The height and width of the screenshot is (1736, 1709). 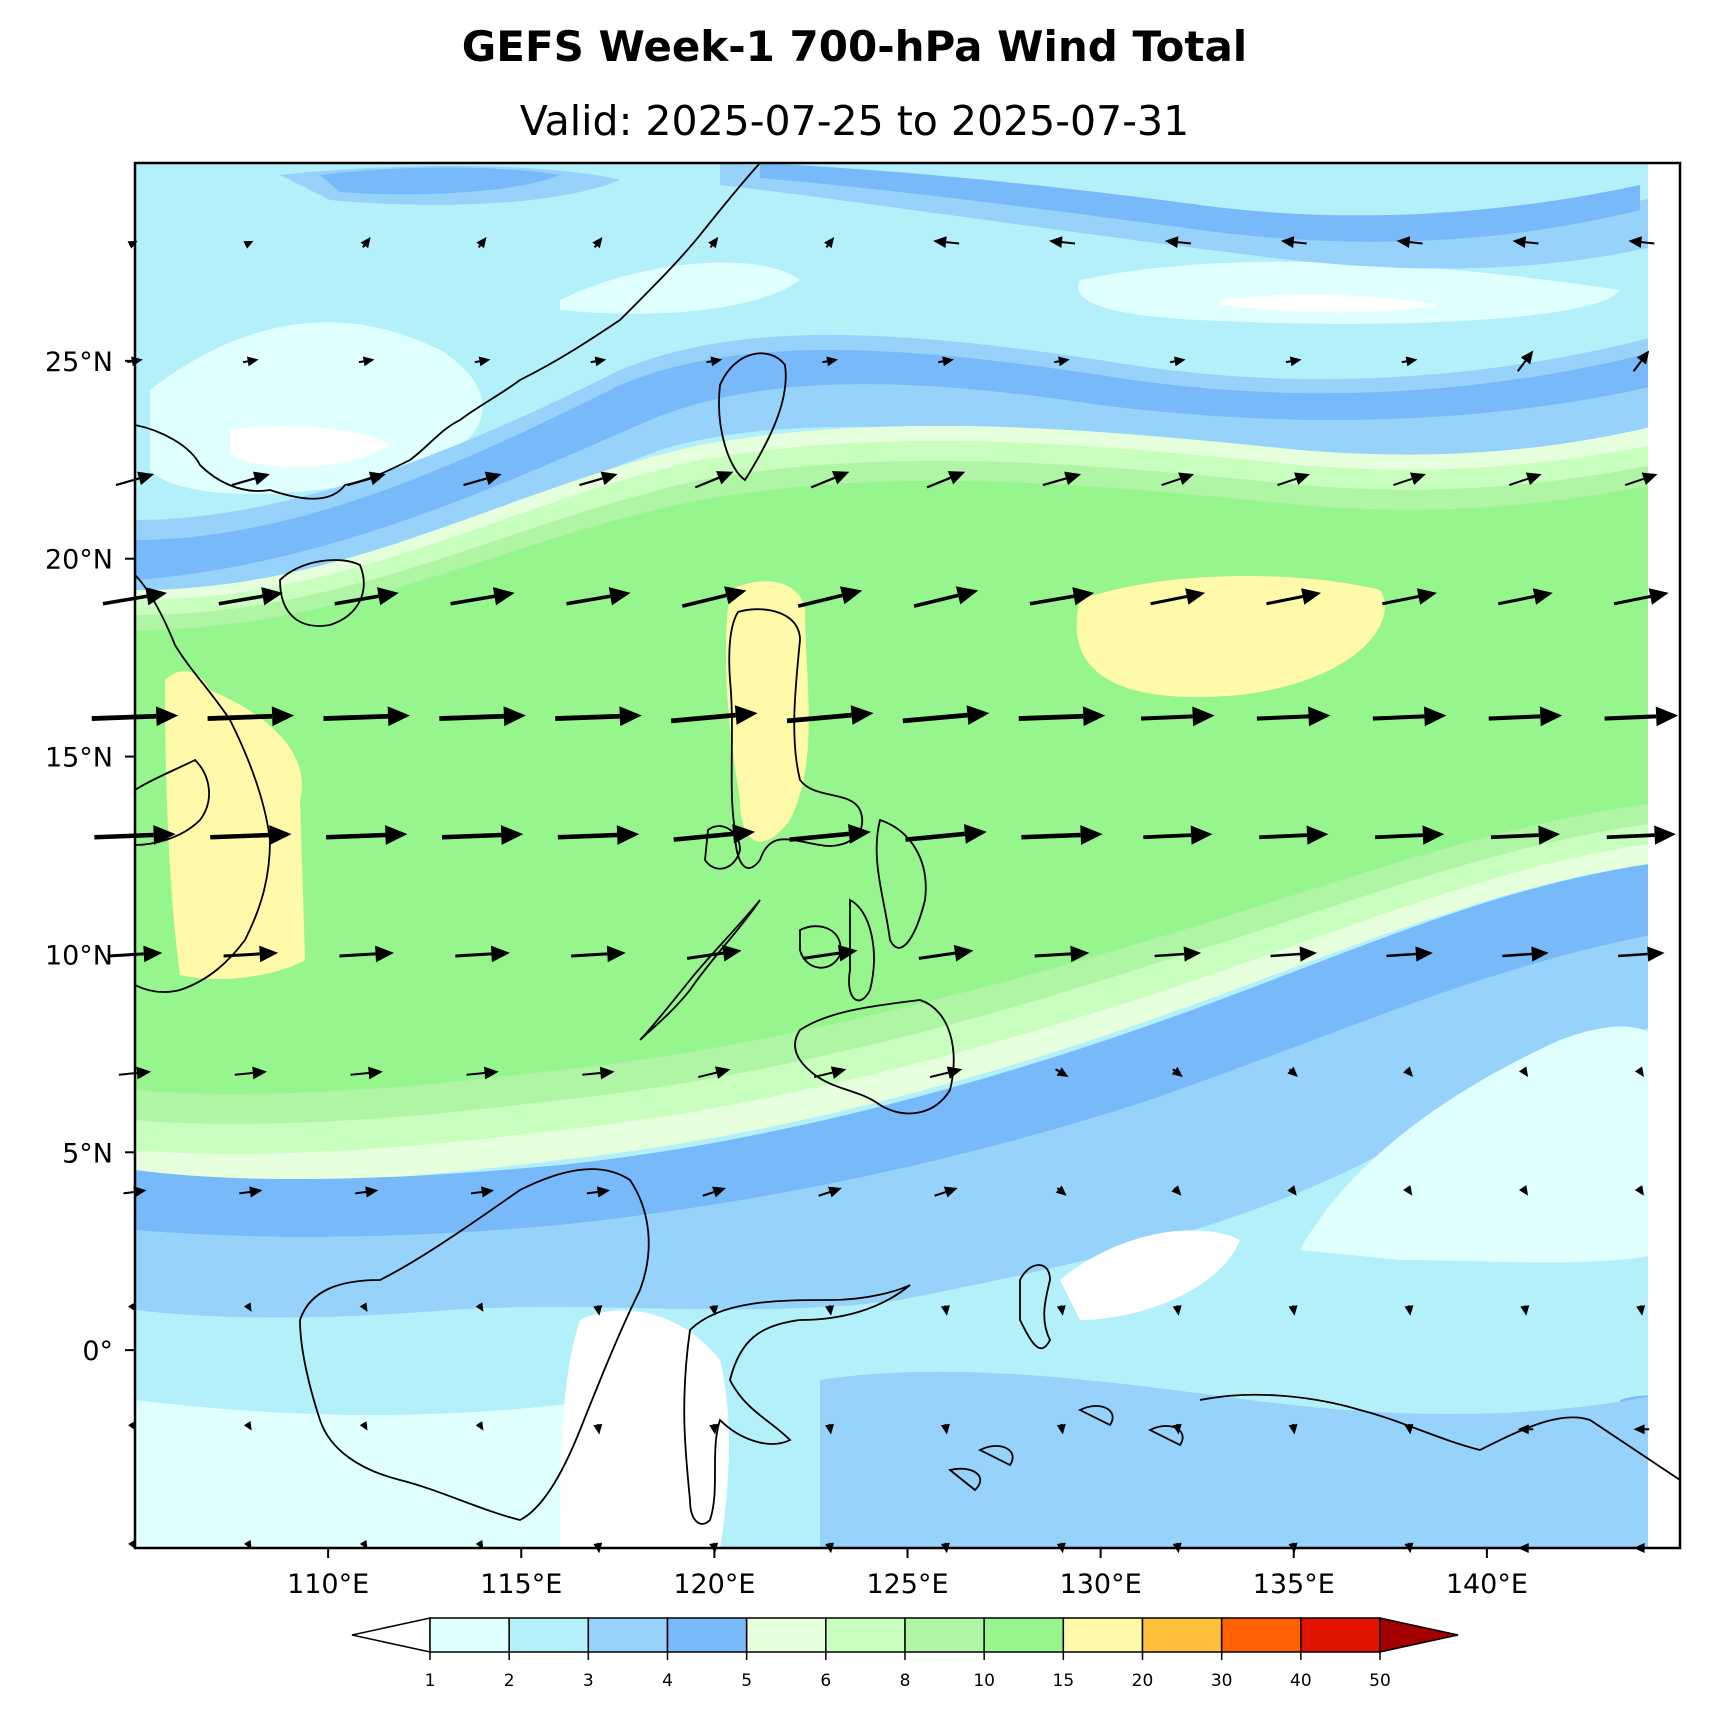 What do you see at coordinates (97, 1351) in the screenshot?
I see `lat-tick-label: 0°` at bounding box center [97, 1351].